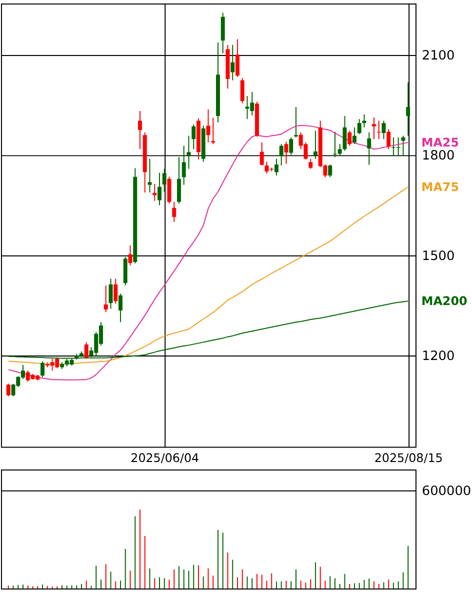 Image resolution: width=472 pixels, height=598 pixels. What do you see at coordinates (438, 156) in the screenshot?
I see `y-tick-label: 1800` at bounding box center [438, 156].